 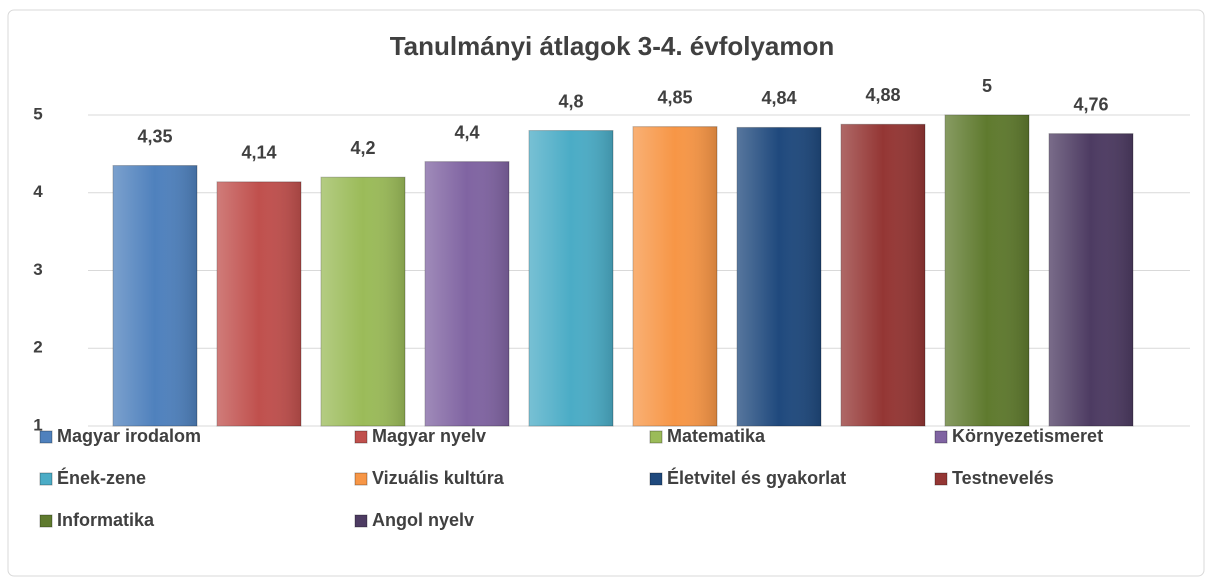 What do you see at coordinates (778, 98) in the screenshot?
I see `data-label: 4,84` at bounding box center [778, 98].